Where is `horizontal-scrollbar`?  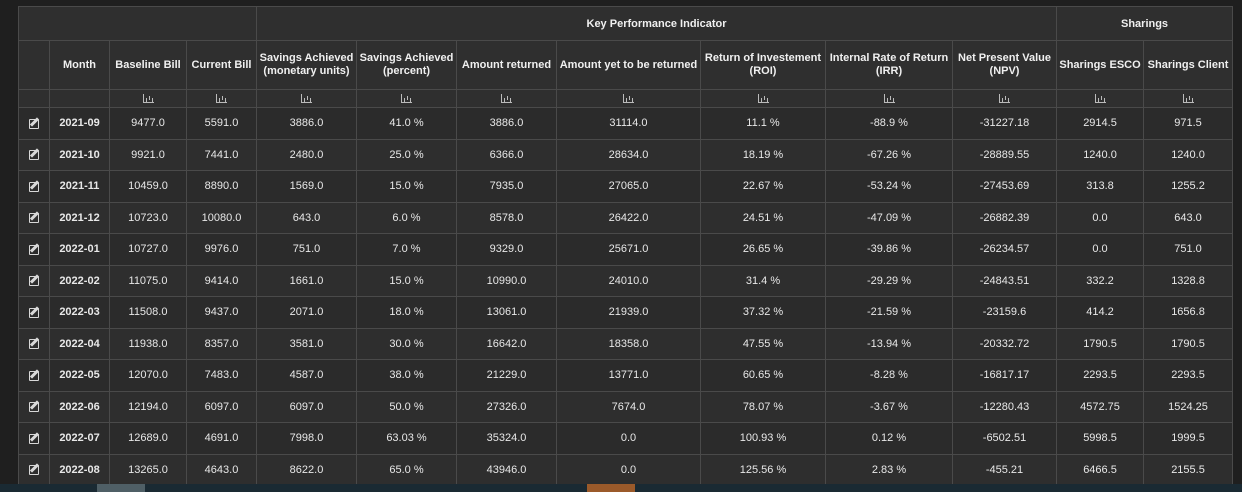
horizontal-scrollbar is located at coordinates (621, 488).